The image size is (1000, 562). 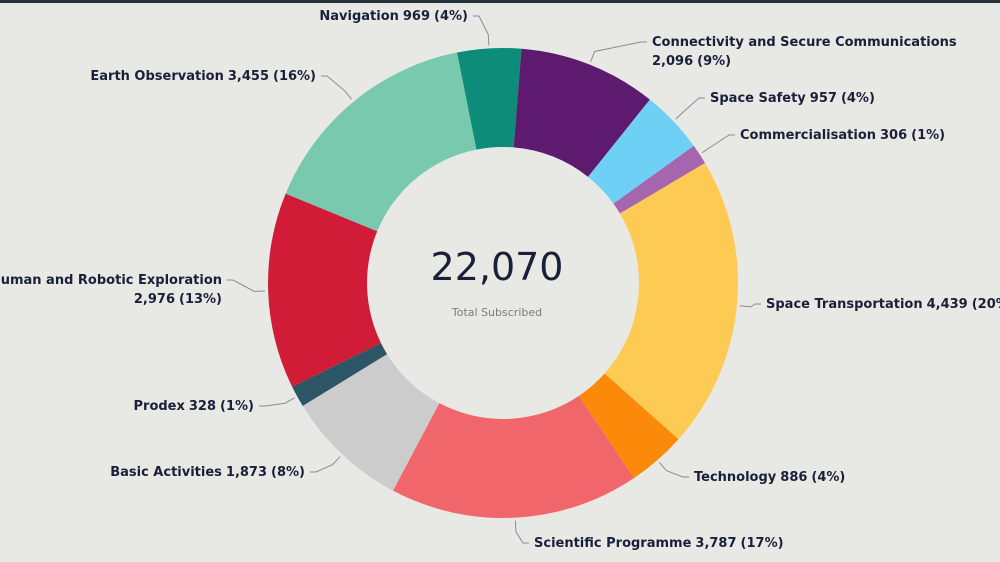 What do you see at coordinates (793, 477) in the screenshot?
I see `value-label: 886` at bounding box center [793, 477].